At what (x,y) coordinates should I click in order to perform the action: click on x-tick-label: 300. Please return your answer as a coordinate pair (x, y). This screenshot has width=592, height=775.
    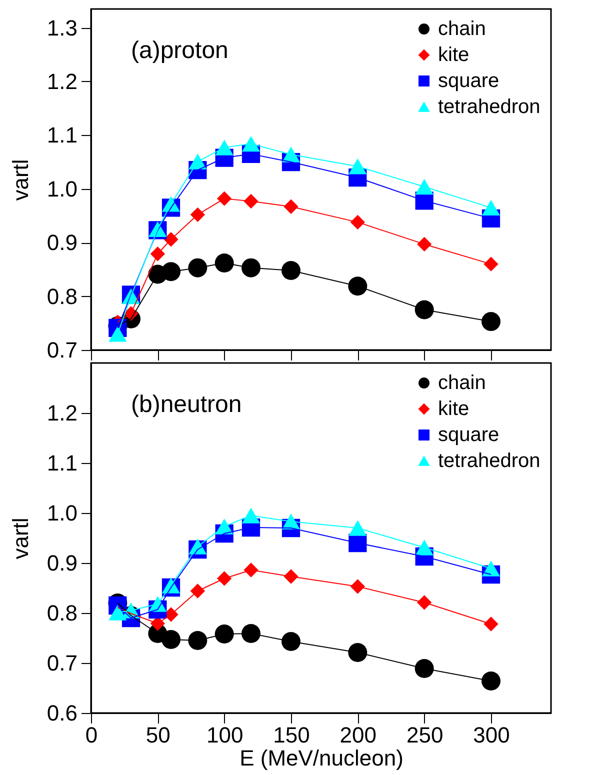
    Looking at the image, I should click on (491, 735).